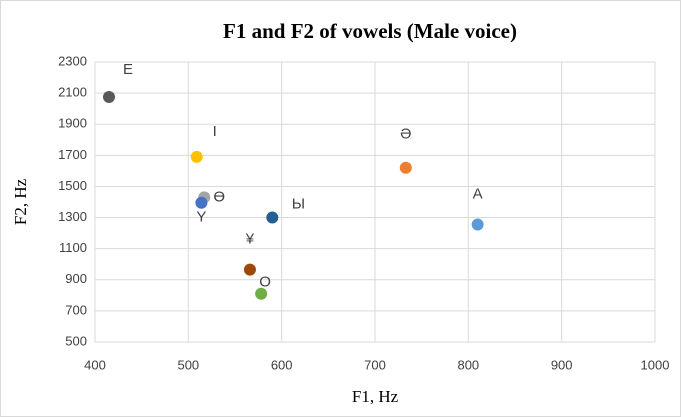  What do you see at coordinates (298, 204) in the screenshot?
I see `point-label: Ы` at bounding box center [298, 204].